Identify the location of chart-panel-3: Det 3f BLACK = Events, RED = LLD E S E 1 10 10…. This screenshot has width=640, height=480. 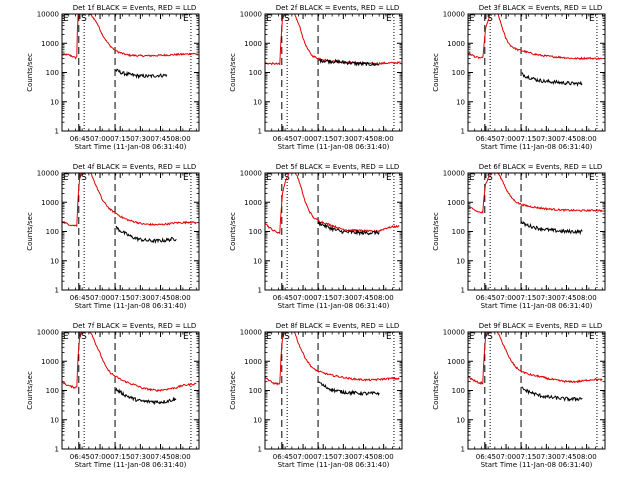
(519, 77).